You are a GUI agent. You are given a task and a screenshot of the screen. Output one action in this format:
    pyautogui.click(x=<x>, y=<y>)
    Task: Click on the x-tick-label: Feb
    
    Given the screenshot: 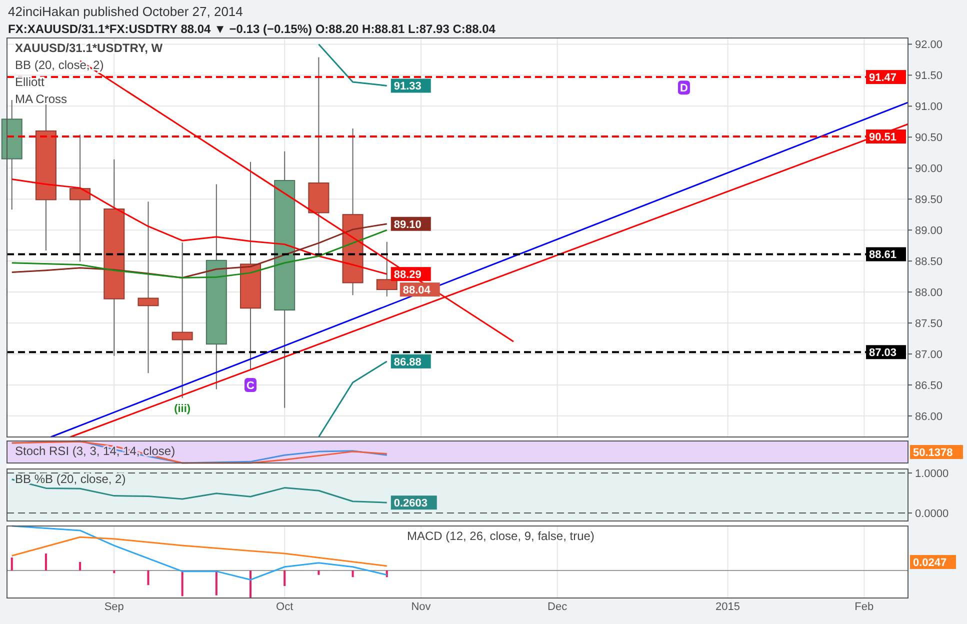 What is the action you would take?
    pyautogui.click(x=864, y=607)
    